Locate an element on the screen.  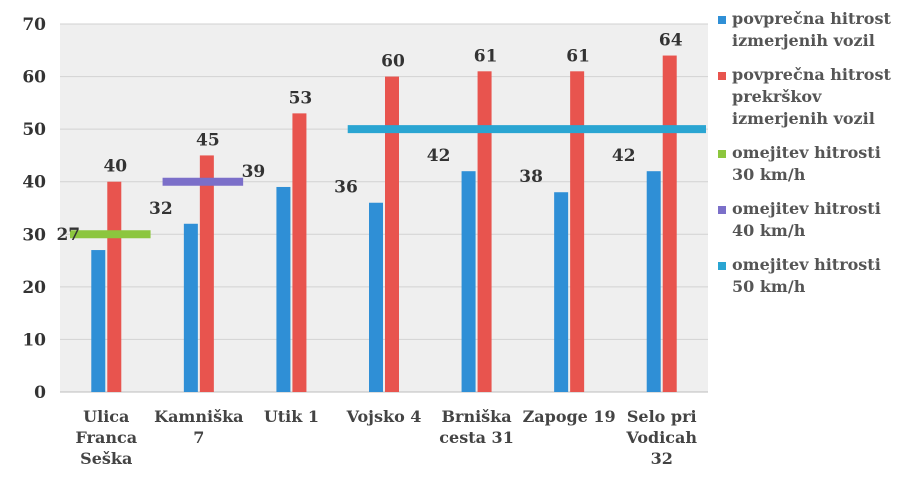
legend-label: povprečna hitrost izmerjenih vozil is located at coordinates (811, 29).